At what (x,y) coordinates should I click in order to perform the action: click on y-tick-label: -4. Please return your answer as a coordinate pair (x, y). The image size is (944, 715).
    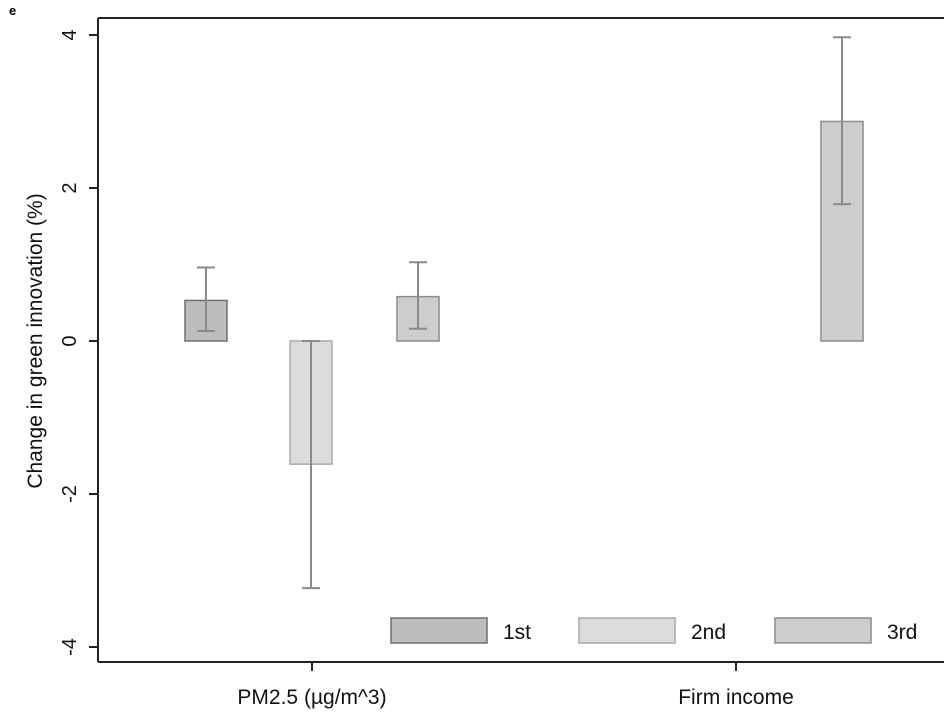
    Looking at the image, I should click on (70, 647).